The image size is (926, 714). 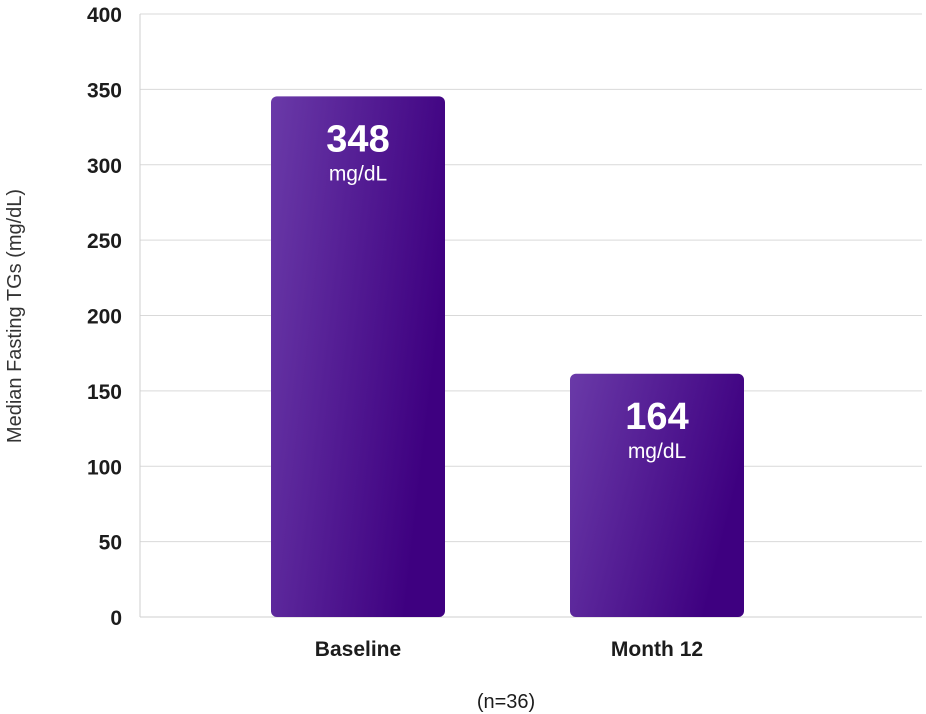 I want to click on y-axis-label: Median Fasting TGs (mg/dL), so click(x=15, y=316).